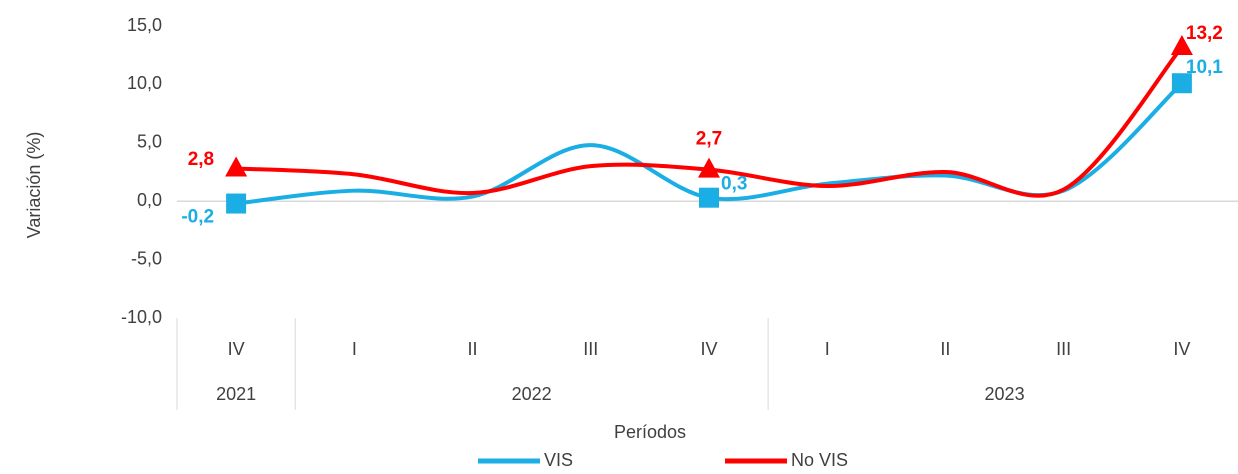  Describe the element at coordinates (650, 432) in the screenshot. I see `x-axis-title: Períodos` at that location.